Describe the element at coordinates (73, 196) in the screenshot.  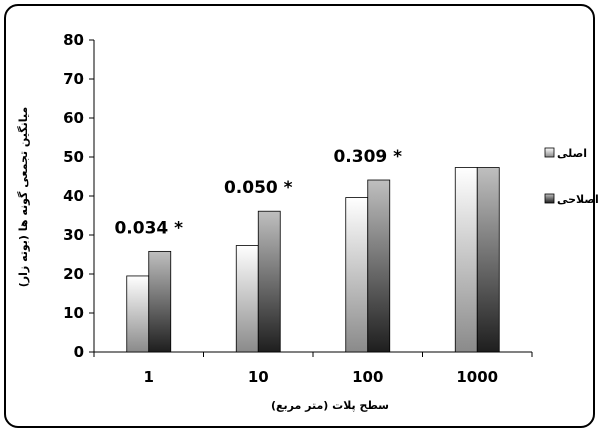
I see `y-tick-label: 40` at that location.